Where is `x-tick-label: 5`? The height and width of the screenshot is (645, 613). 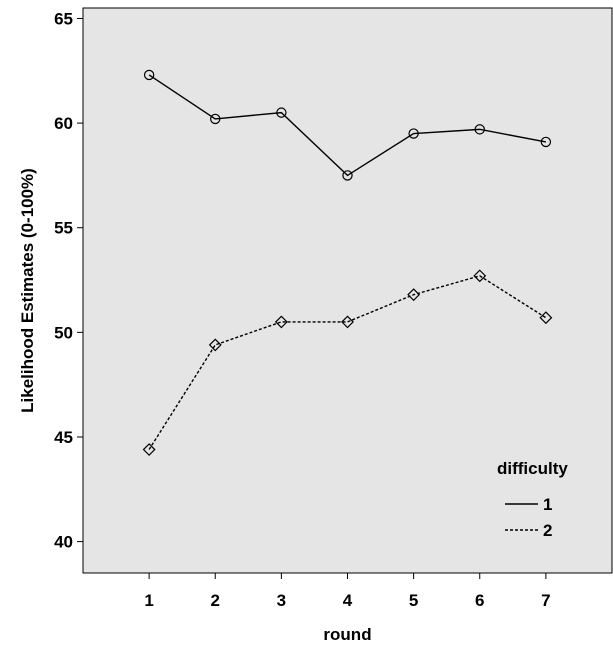 x-tick-label: 5 is located at coordinates (413, 600).